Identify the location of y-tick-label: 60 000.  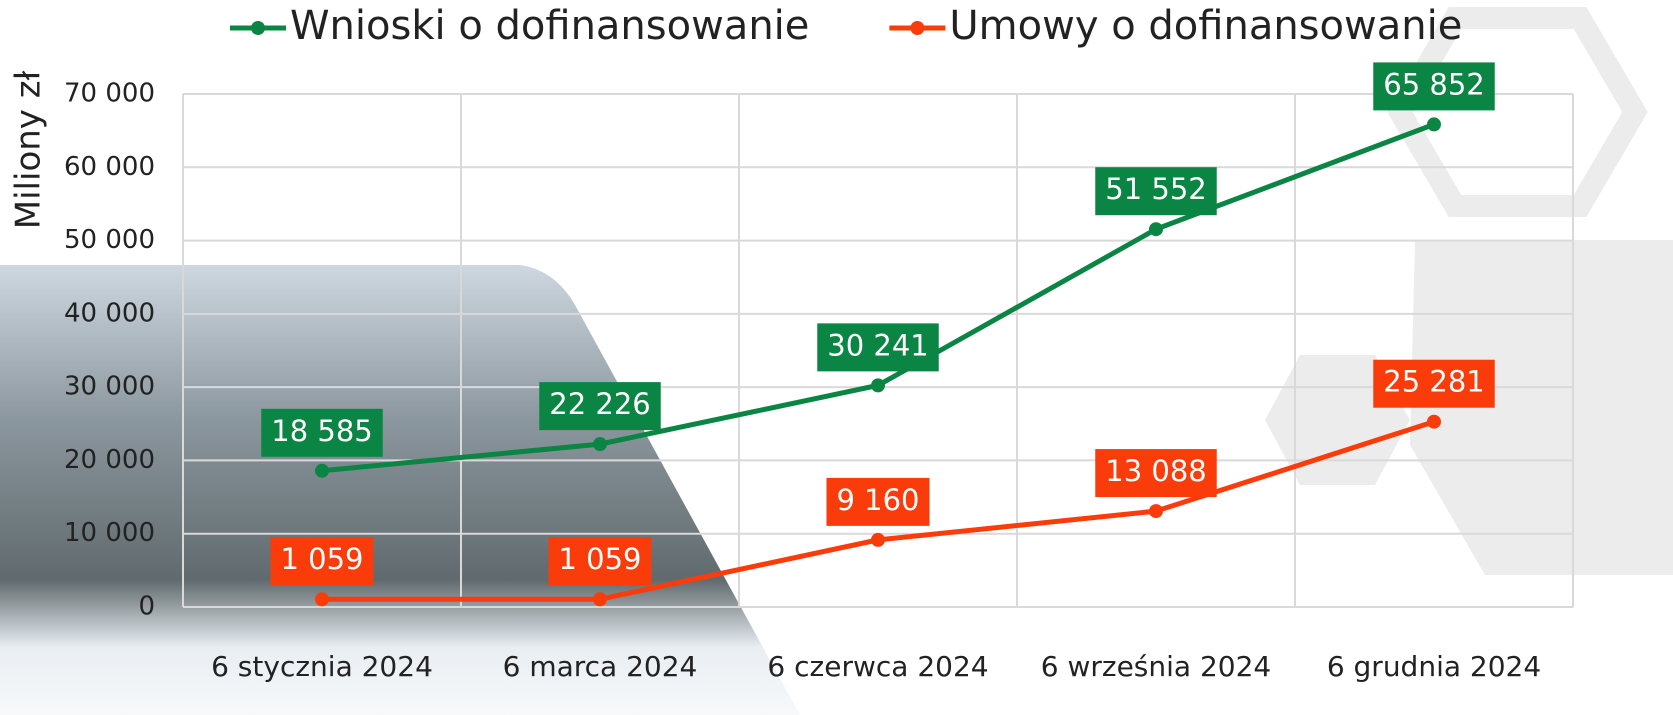
(109, 167).